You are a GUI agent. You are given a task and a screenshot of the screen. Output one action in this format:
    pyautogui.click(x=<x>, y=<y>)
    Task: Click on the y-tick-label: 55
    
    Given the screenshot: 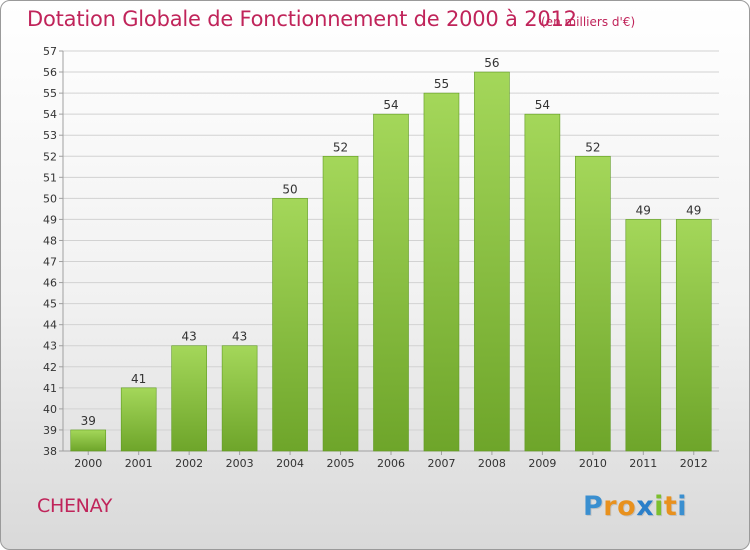 What is the action you would take?
    pyautogui.click(x=50, y=93)
    